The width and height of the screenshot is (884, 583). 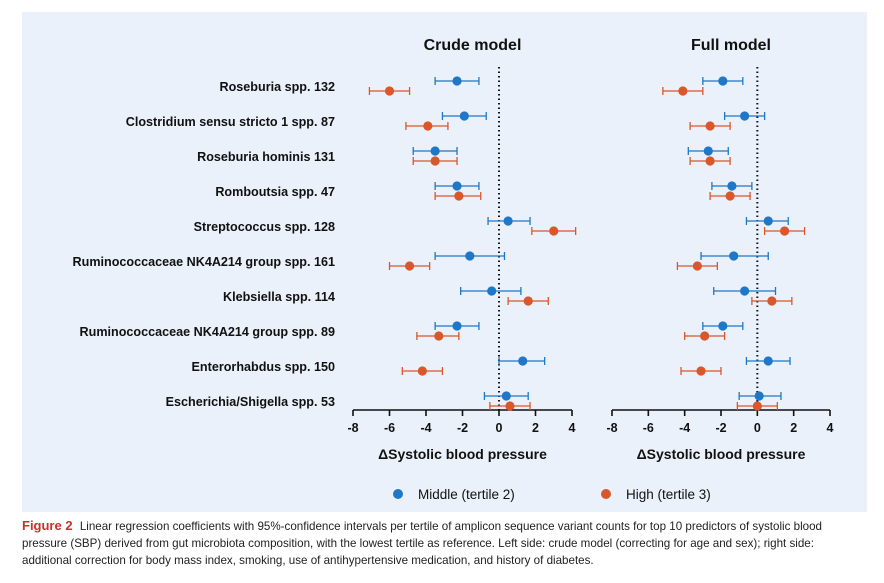 I want to click on caption-figure-label: Figure 2, so click(x=47, y=525).